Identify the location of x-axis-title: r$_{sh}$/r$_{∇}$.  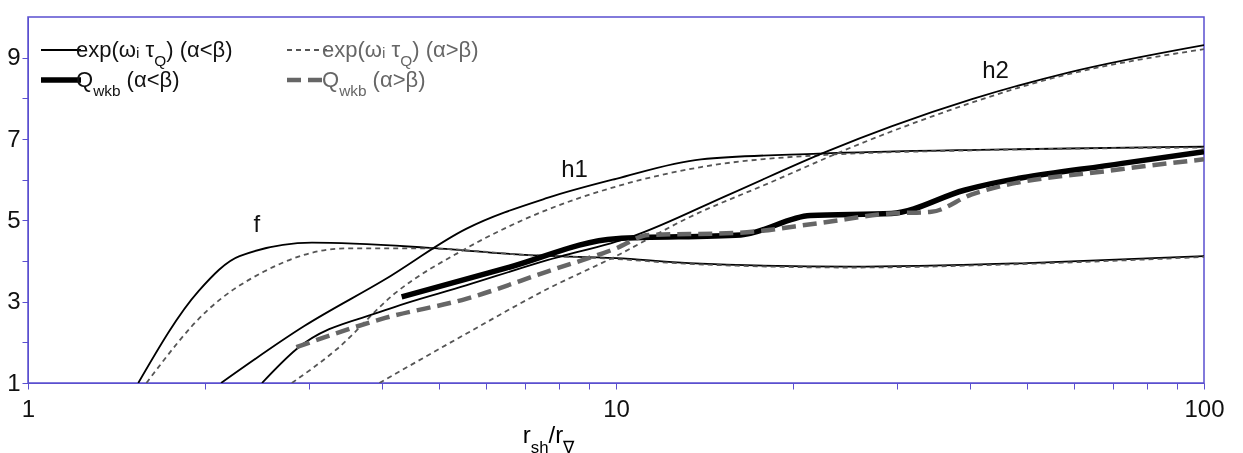
(549, 436).